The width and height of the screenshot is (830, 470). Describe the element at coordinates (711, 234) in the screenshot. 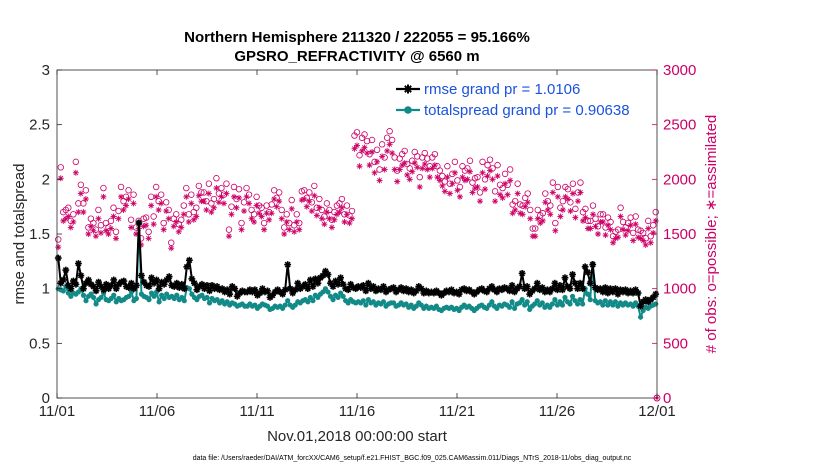

I see `y2-axis-label: # of obs: o=possible; ∗=assimilated` at that location.